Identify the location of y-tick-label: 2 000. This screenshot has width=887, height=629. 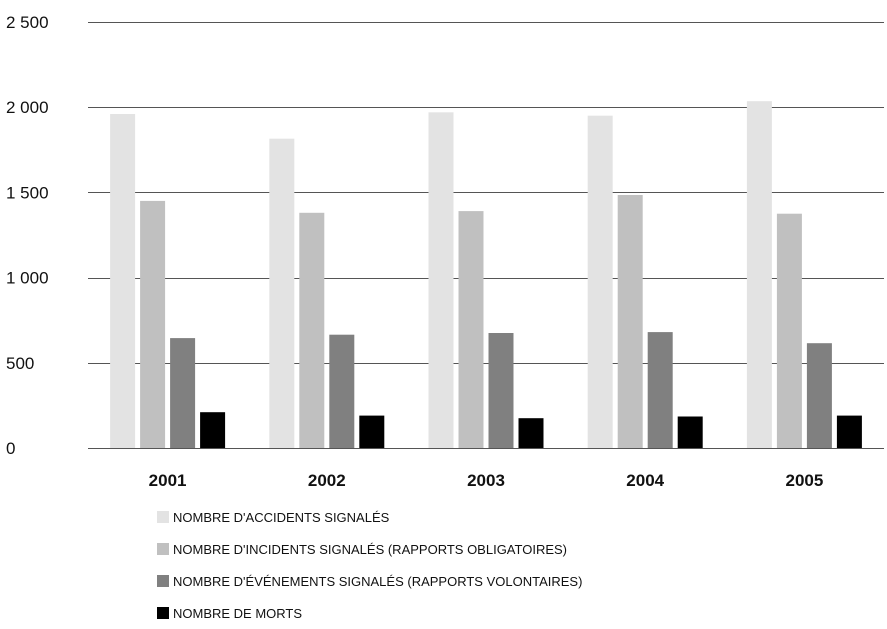
(27, 107).